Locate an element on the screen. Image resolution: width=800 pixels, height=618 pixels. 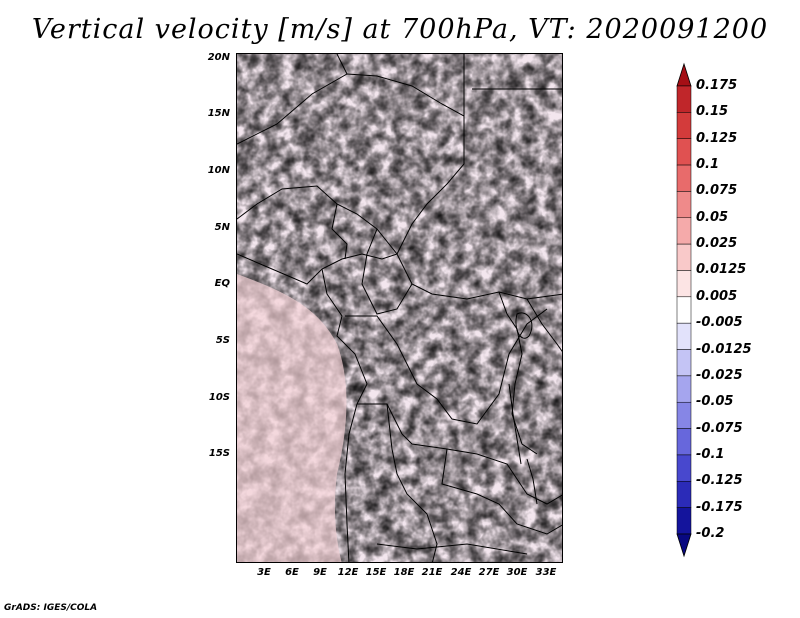
colorbar-level-label: 0.005 is located at coordinates (717, 296).